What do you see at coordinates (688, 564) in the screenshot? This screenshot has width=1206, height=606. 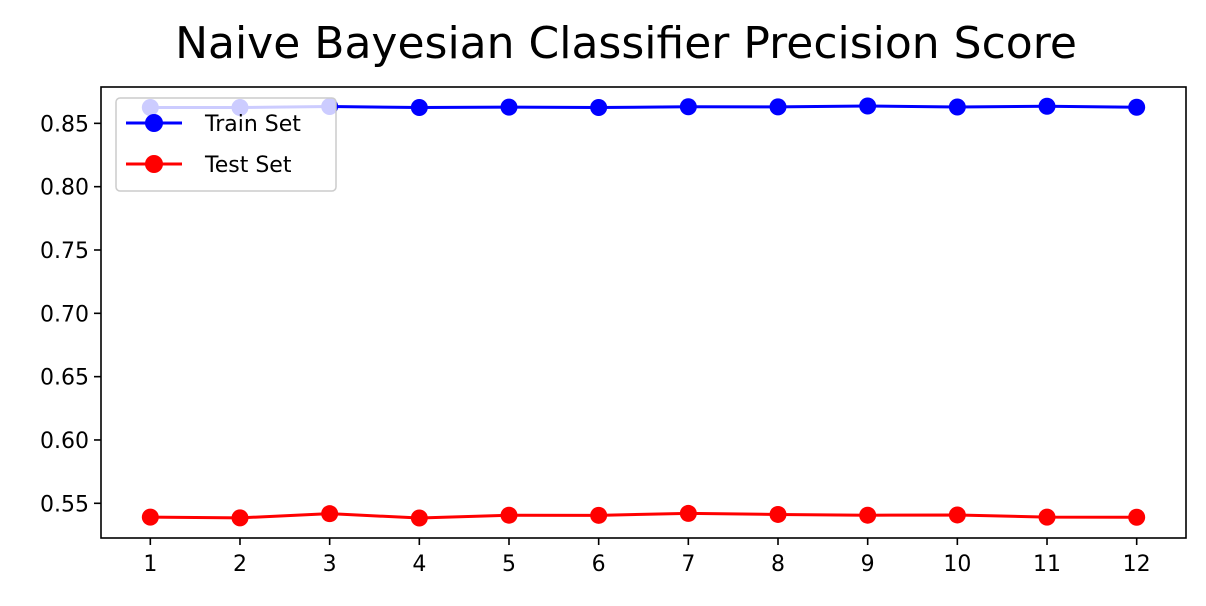 I see `x-tick-label: 7` at bounding box center [688, 564].